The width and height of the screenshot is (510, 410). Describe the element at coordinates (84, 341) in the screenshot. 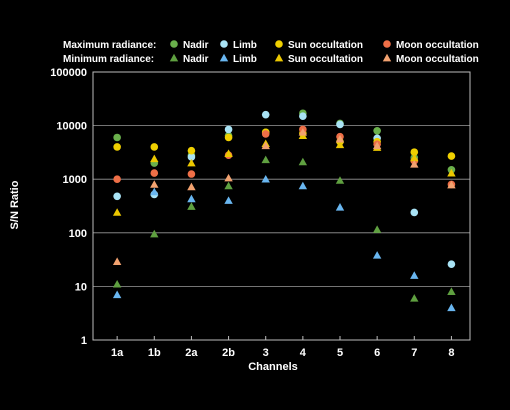

I see `y-tick-label: 1` at that location.